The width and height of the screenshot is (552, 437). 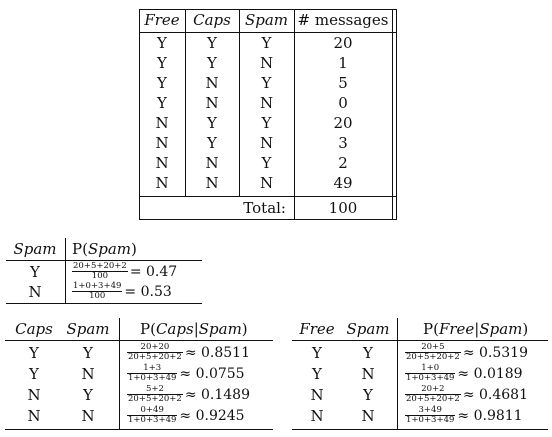 What do you see at coordinates (343, 183) in the screenshot?
I see `main-cell: 49` at bounding box center [343, 183].